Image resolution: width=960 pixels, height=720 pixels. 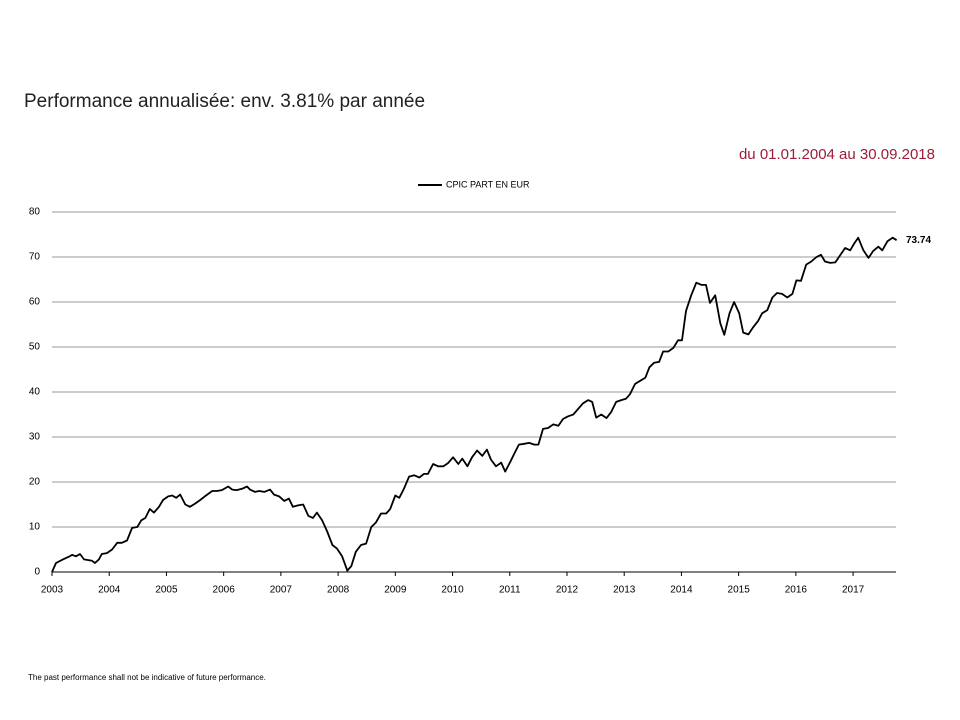 What do you see at coordinates (166, 590) in the screenshot?
I see `x-tick-label: 2005` at bounding box center [166, 590].